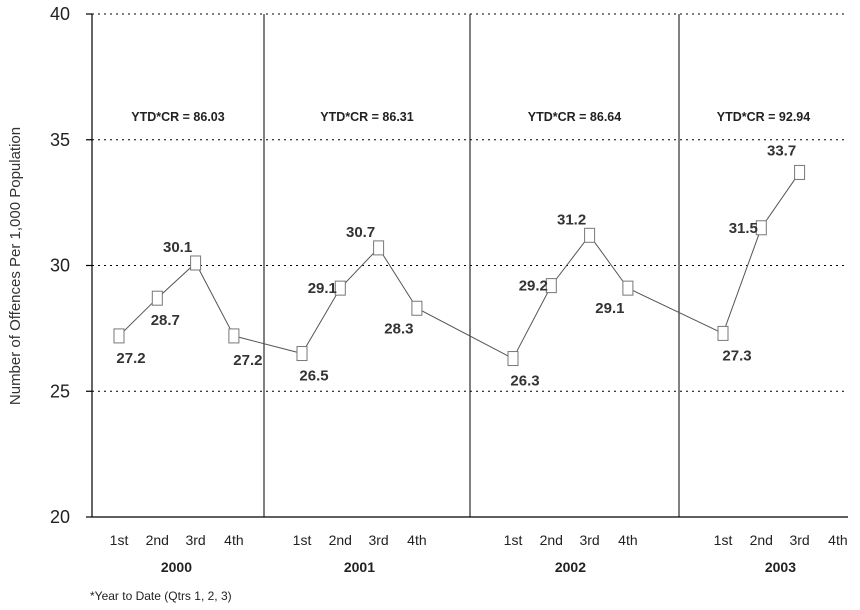  I want to click on y-tick-label: 35, so click(60, 140).